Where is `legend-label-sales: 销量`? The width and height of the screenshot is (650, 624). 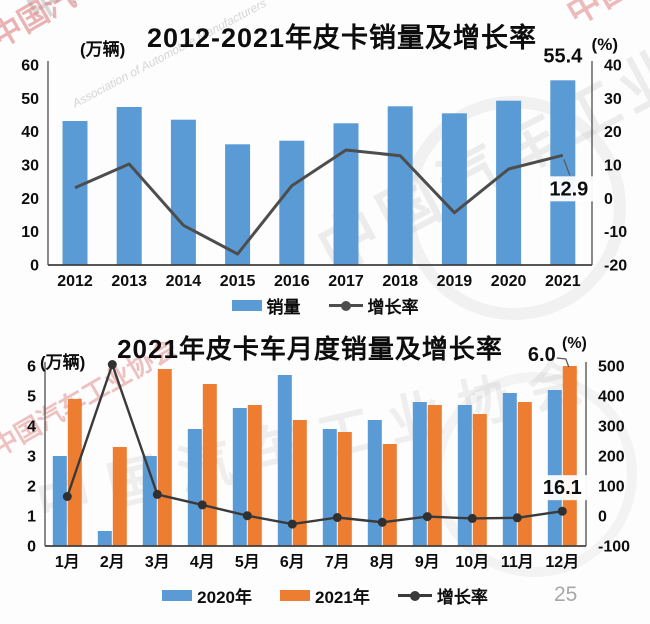 legend-label-sales: 销量 is located at coordinates (283, 307).